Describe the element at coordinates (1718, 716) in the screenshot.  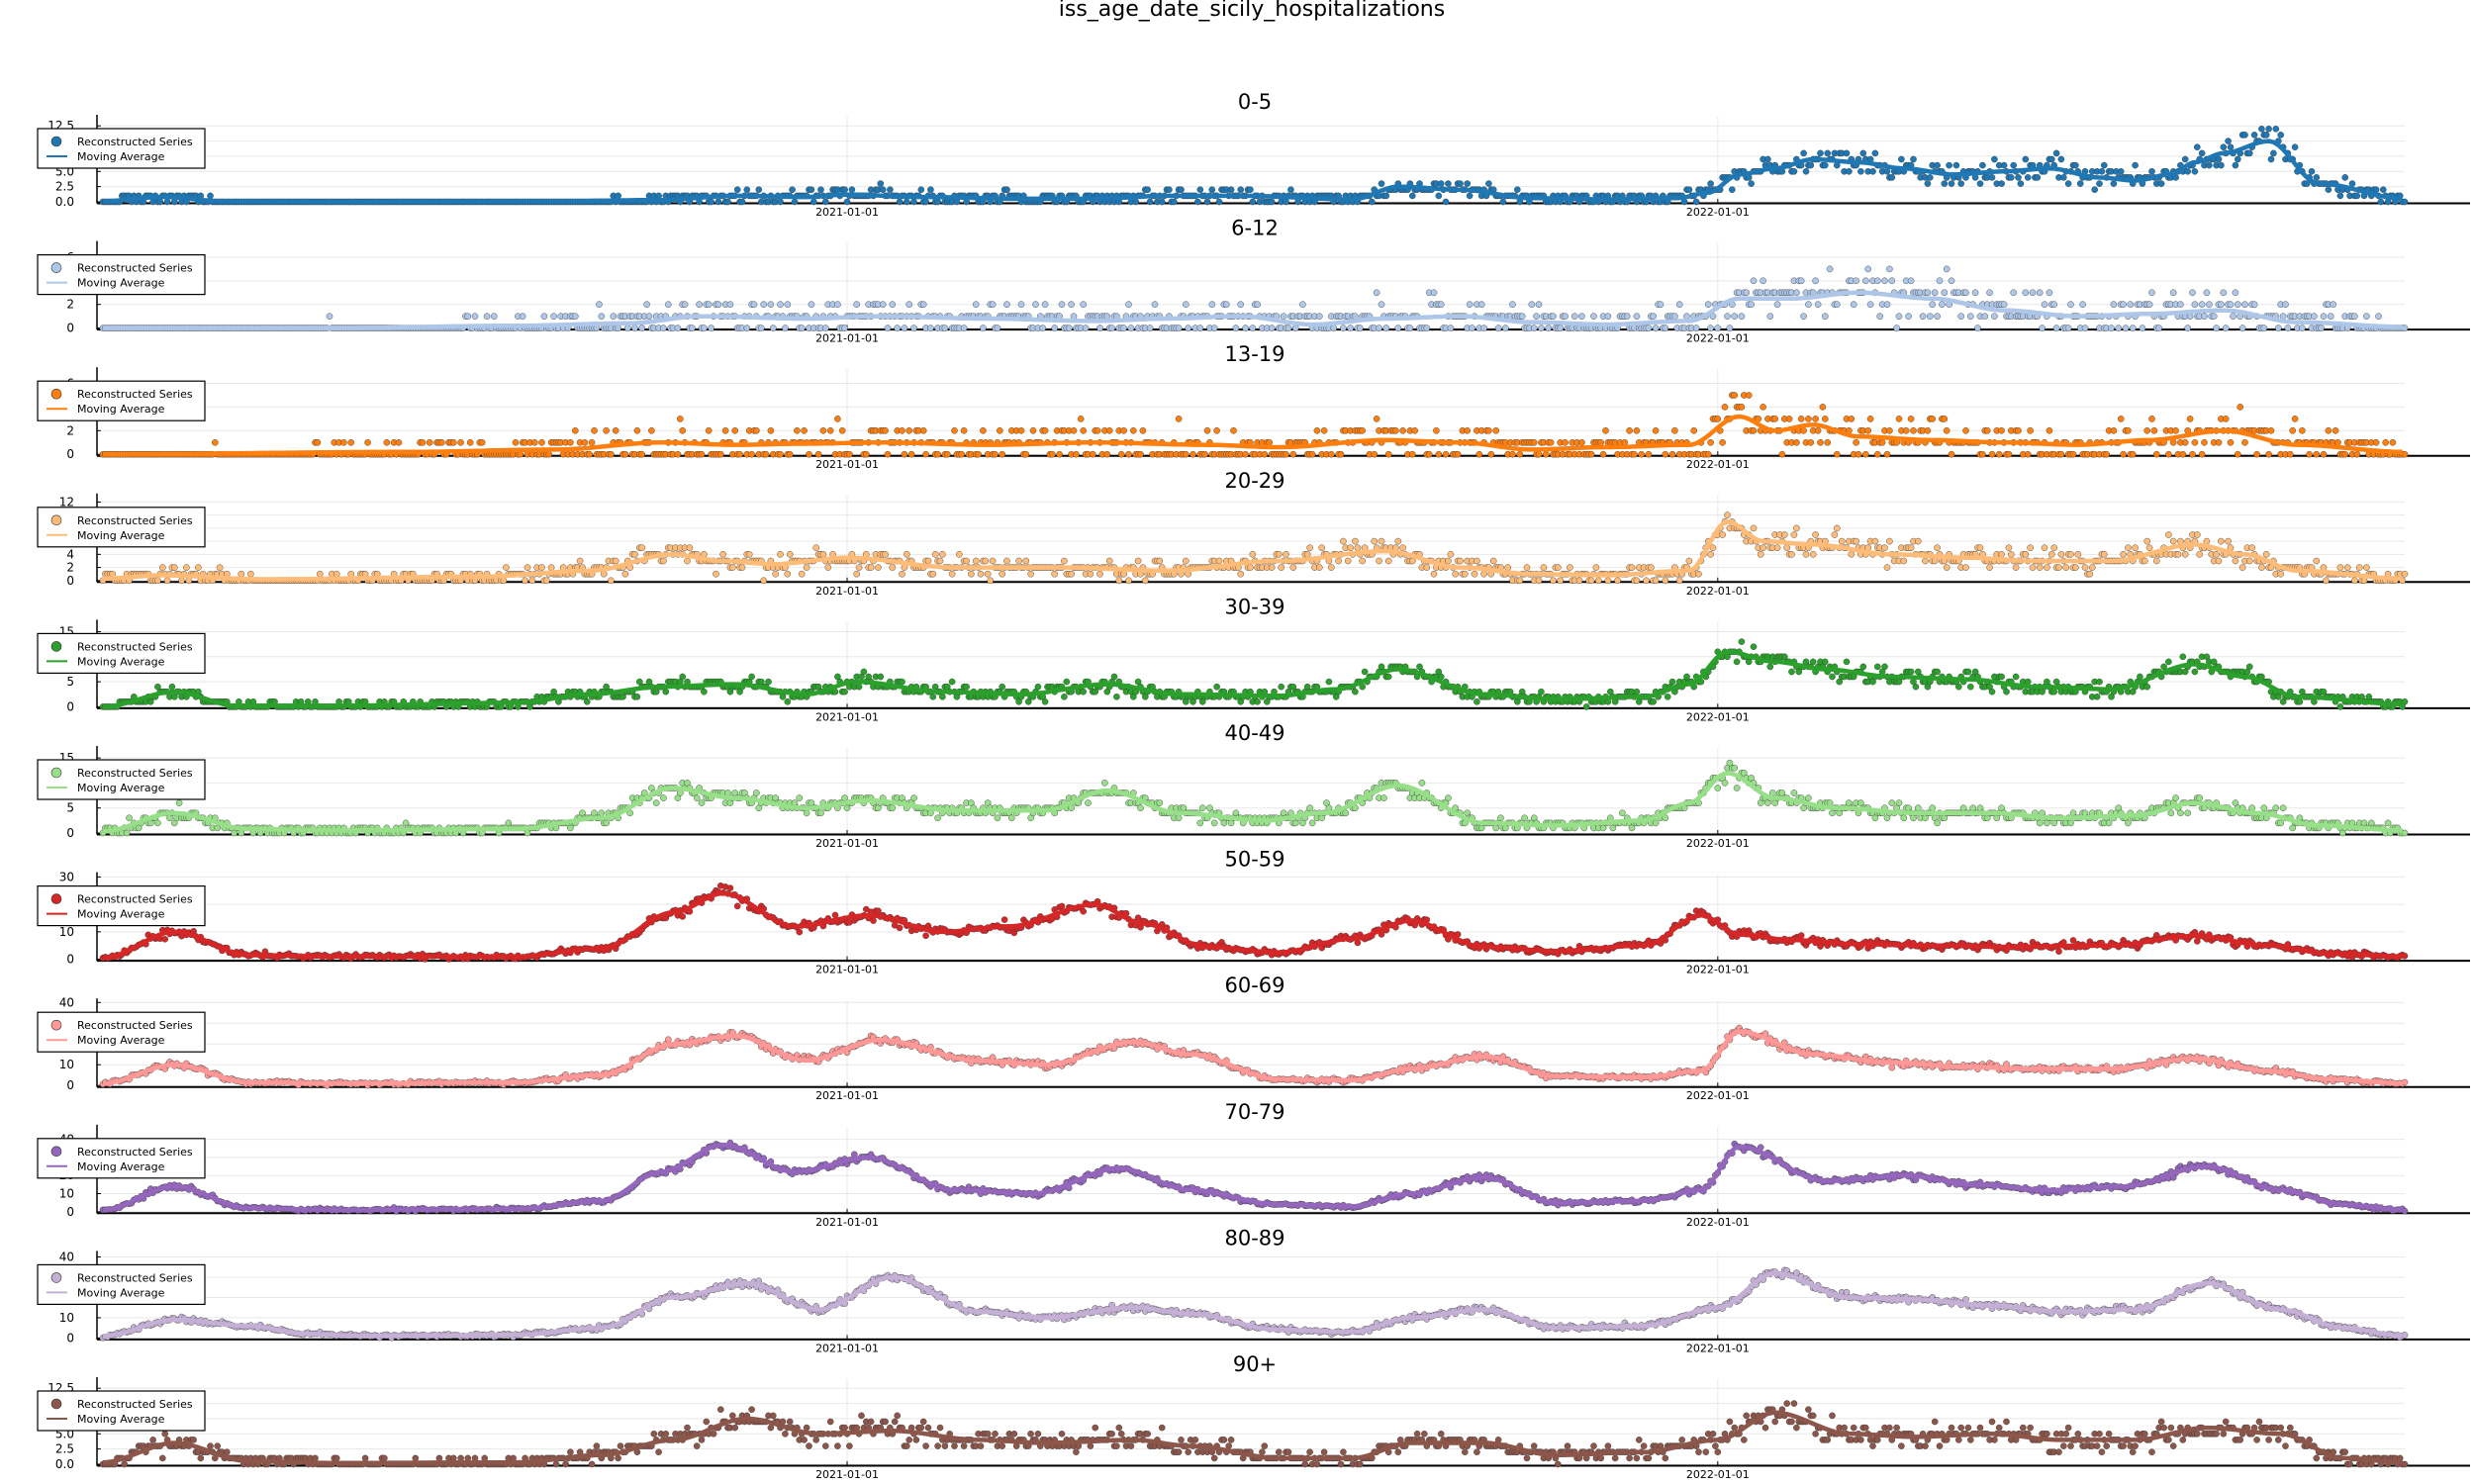
I see `x-tick-label: 2022-01-01` at that location.